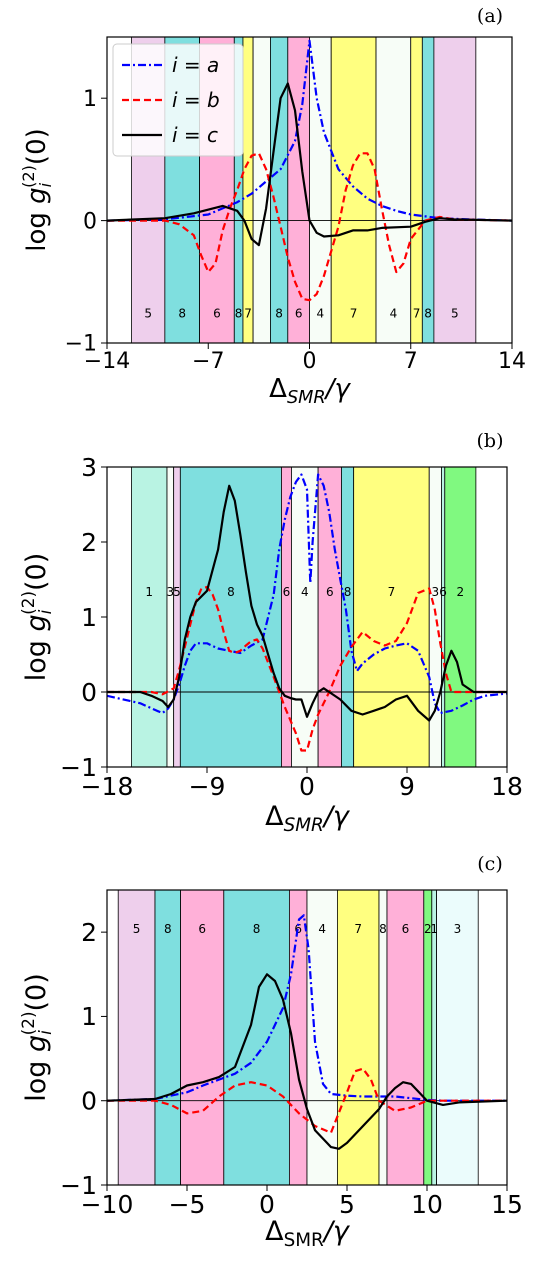 This screenshot has width=543, height=1264. I want to click on y-tick-label: −1, so click(78, 767).